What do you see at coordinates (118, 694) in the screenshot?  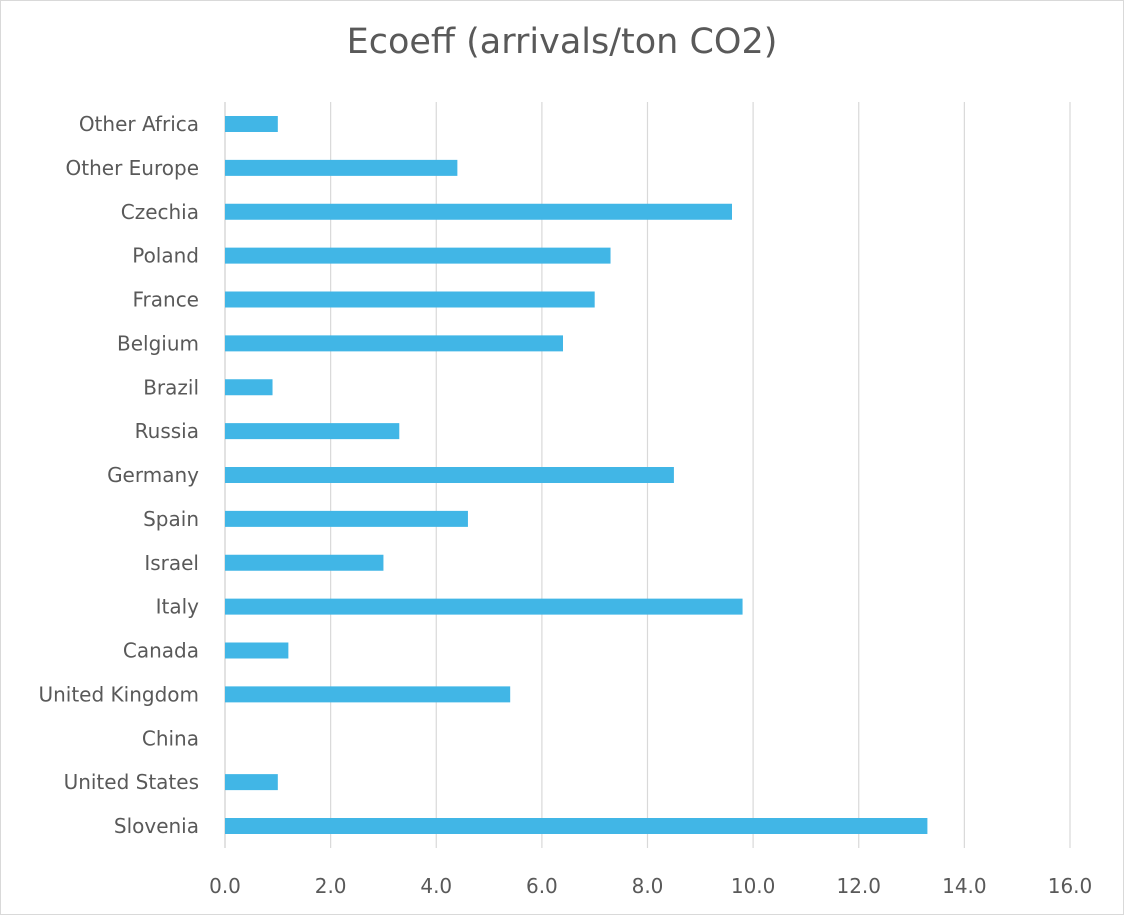 I see `category-label: United Kingdom` at bounding box center [118, 694].